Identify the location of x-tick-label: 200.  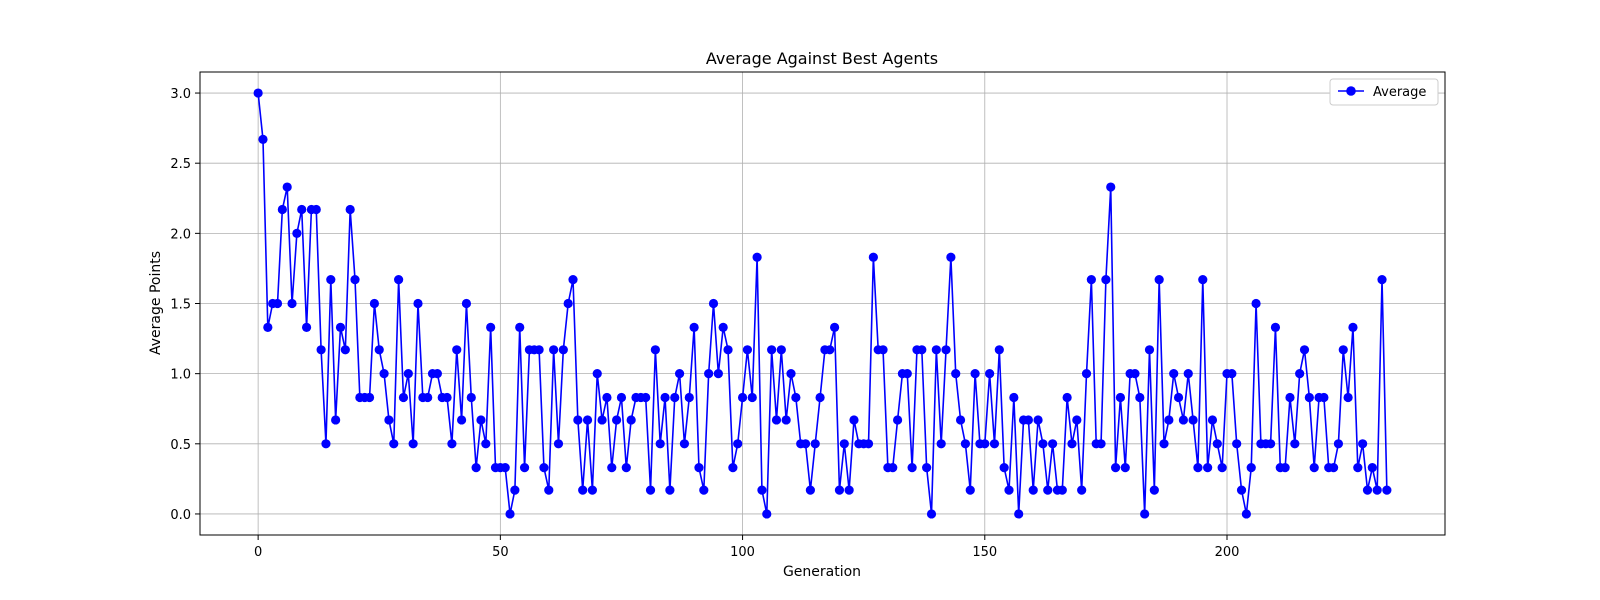
(1227, 552).